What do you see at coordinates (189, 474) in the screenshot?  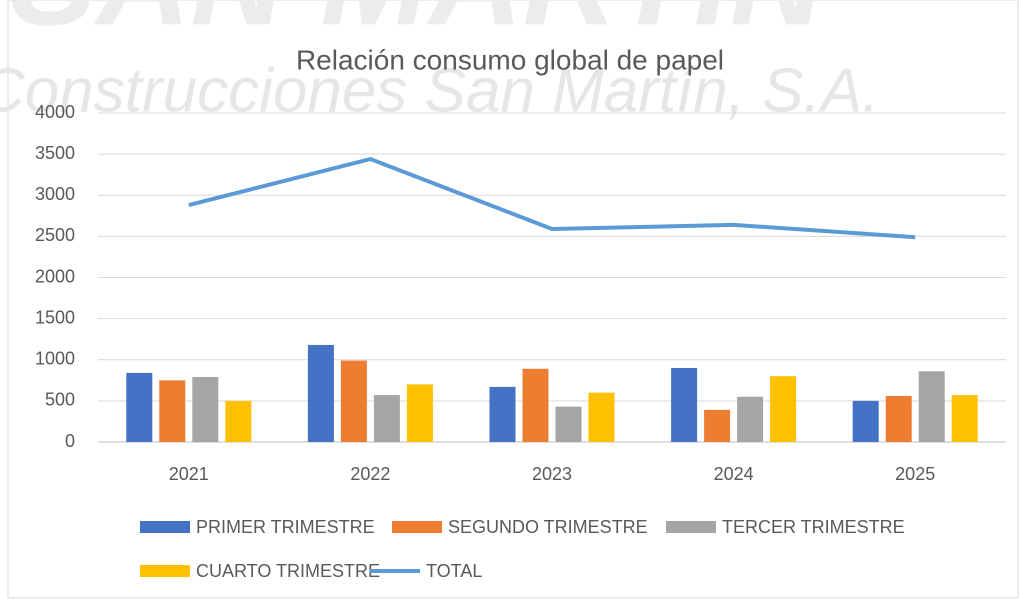 I see `x-tick-label: 2021` at bounding box center [189, 474].